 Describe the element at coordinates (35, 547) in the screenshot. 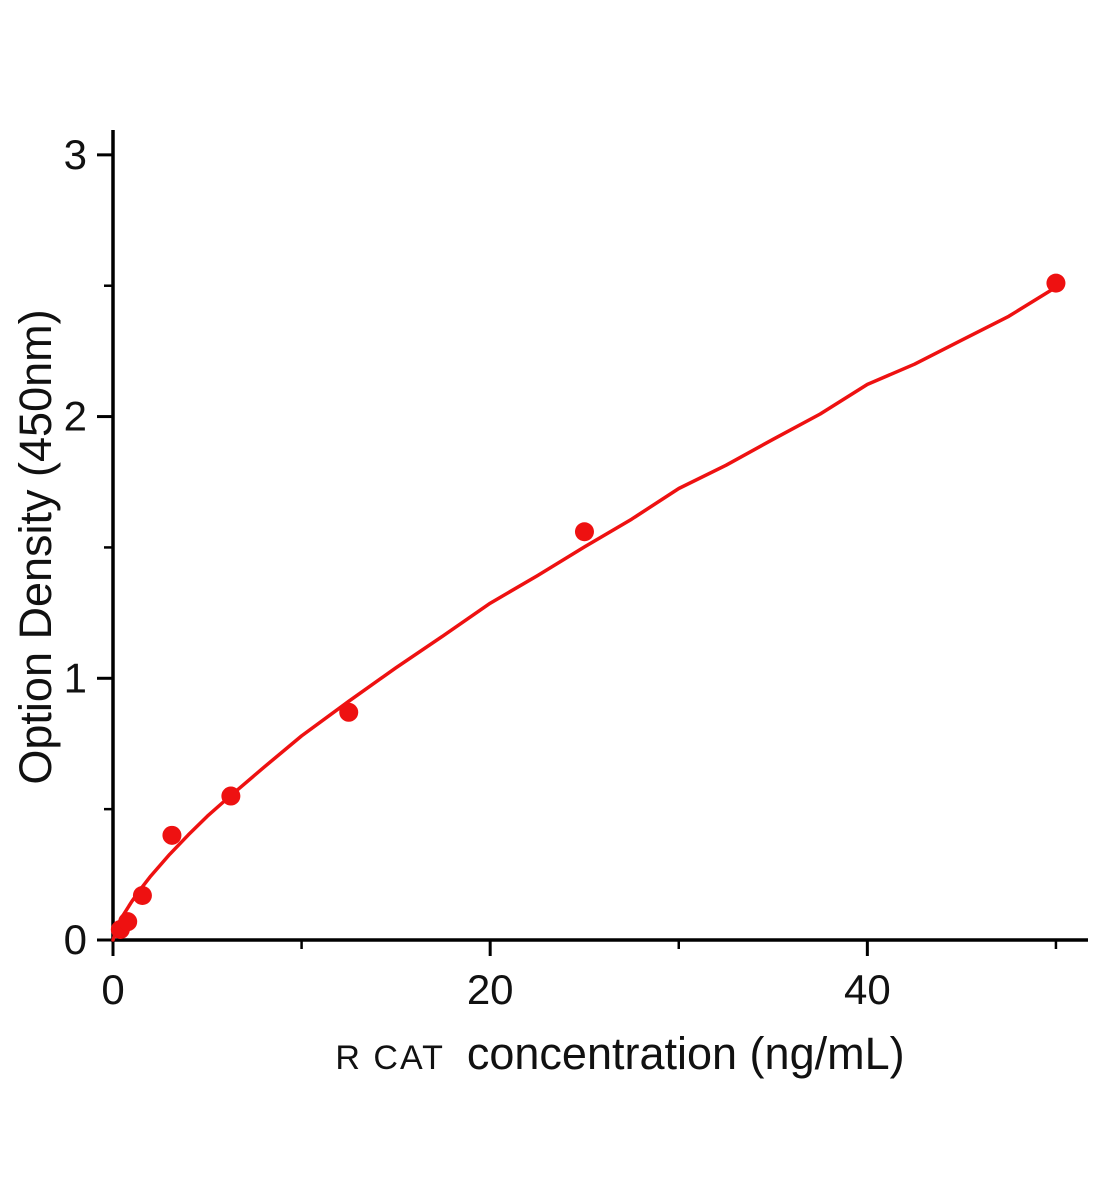

I see `y-axis-label: Option Density (450nm)` at that location.